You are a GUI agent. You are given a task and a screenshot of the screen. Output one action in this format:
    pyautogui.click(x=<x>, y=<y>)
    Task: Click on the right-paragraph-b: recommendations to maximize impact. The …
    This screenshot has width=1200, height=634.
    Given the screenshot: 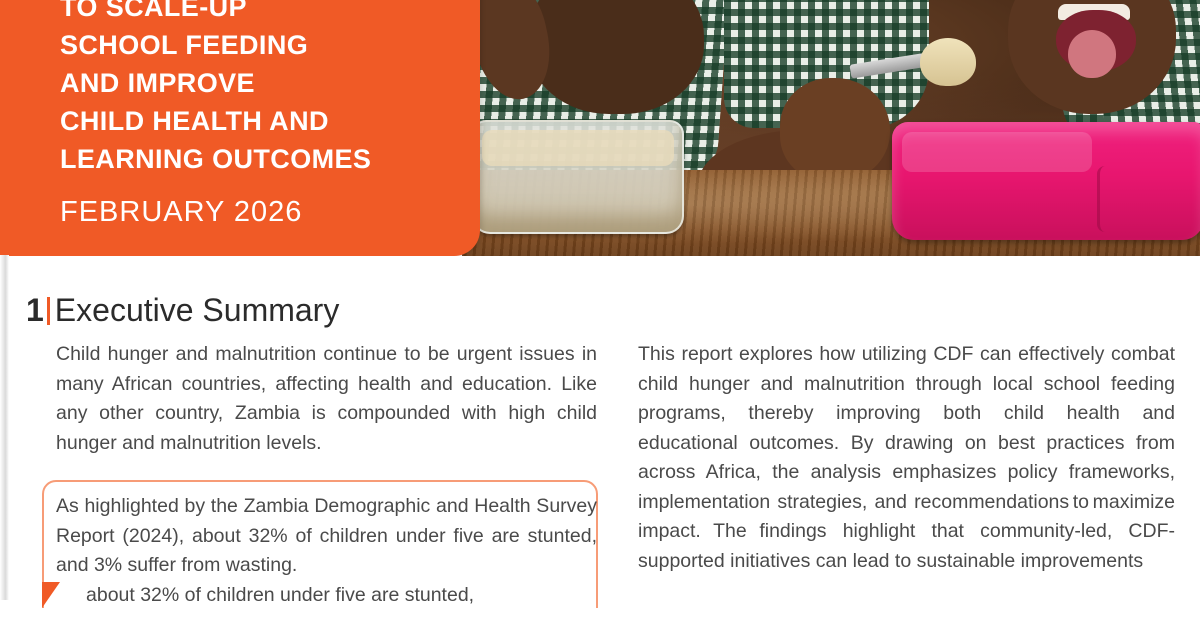 What is the action you would take?
    pyautogui.click(x=906, y=516)
    